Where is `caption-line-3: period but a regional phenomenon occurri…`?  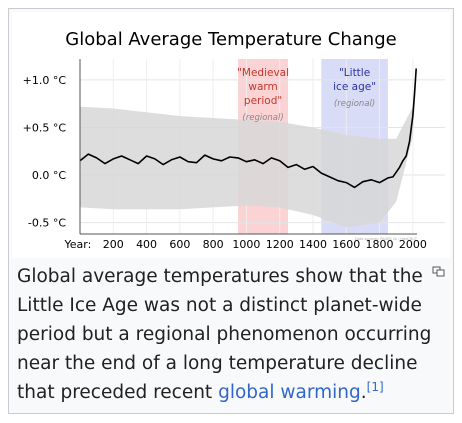 caption-line-3: period but a regional phenomenon occurri… is located at coordinates (224, 334).